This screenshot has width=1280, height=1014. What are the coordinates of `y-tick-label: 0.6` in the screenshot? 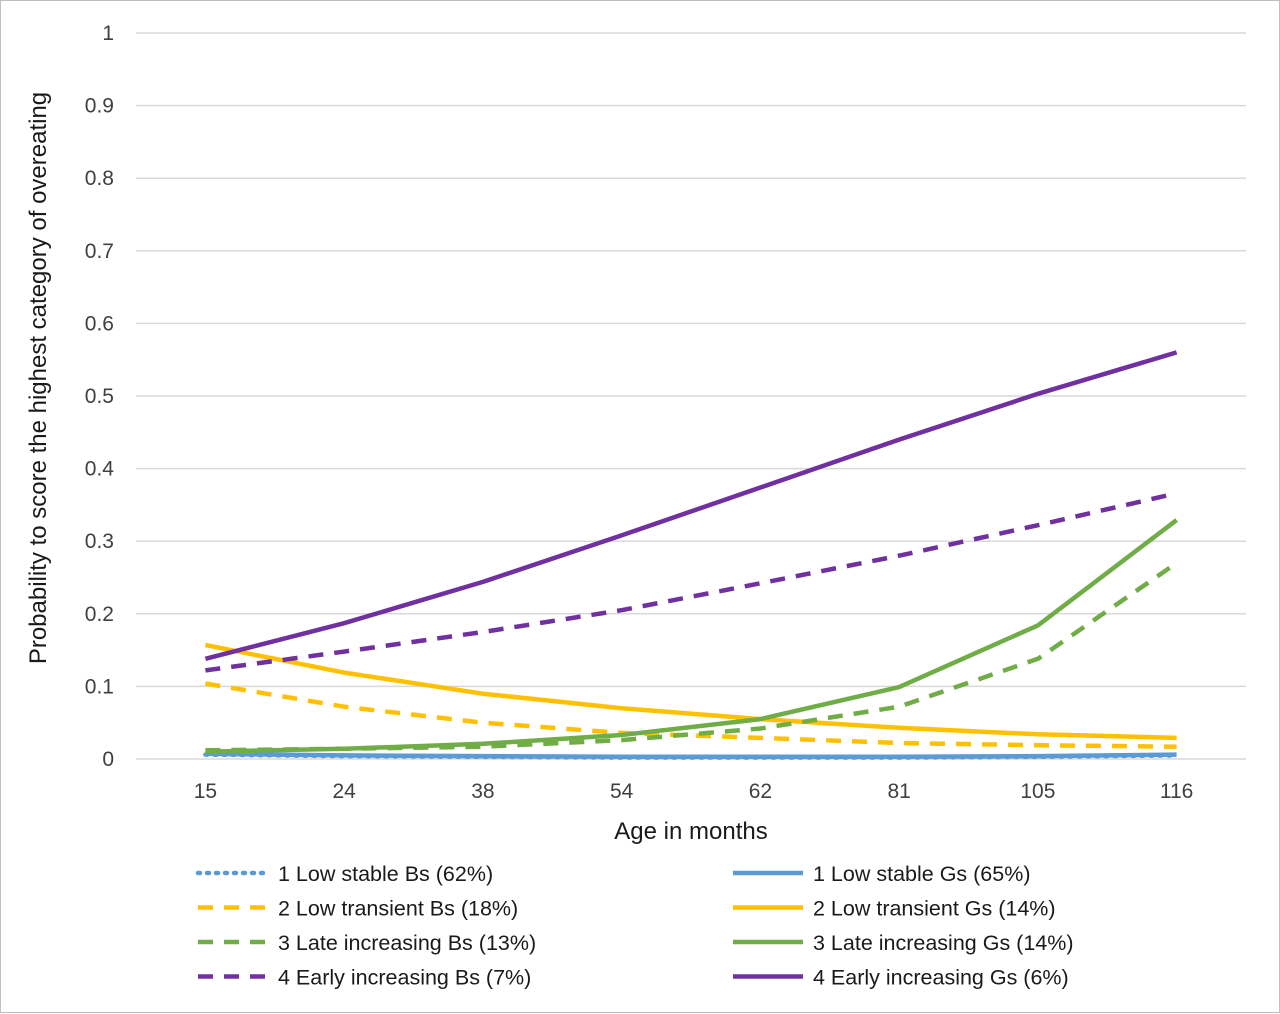 It's located at (99, 323).